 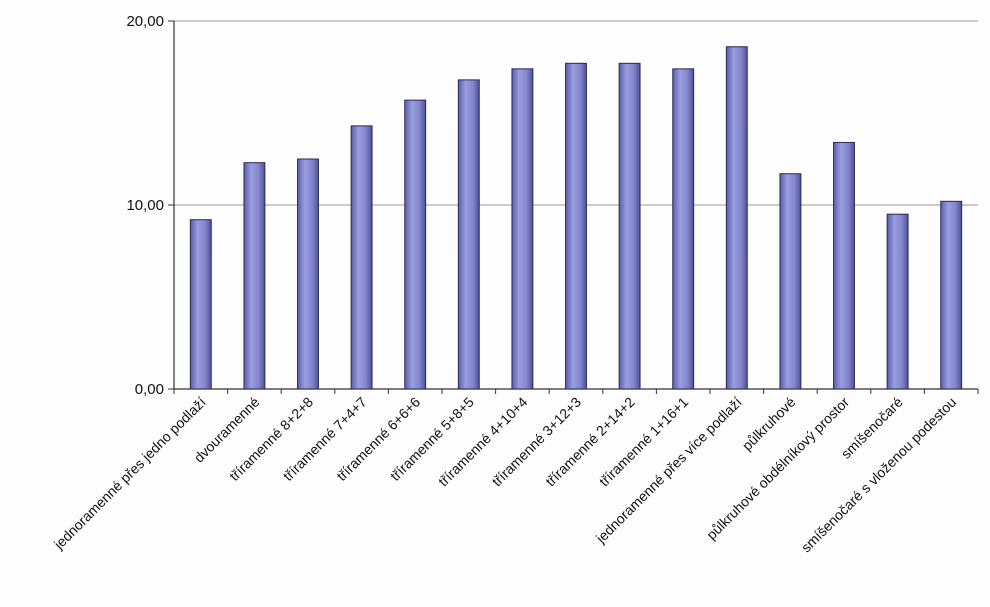 What do you see at coordinates (590, 442) in the screenshot?
I see `x-category-label: tříramenné 2+14+2` at bounding box center [590, 442].